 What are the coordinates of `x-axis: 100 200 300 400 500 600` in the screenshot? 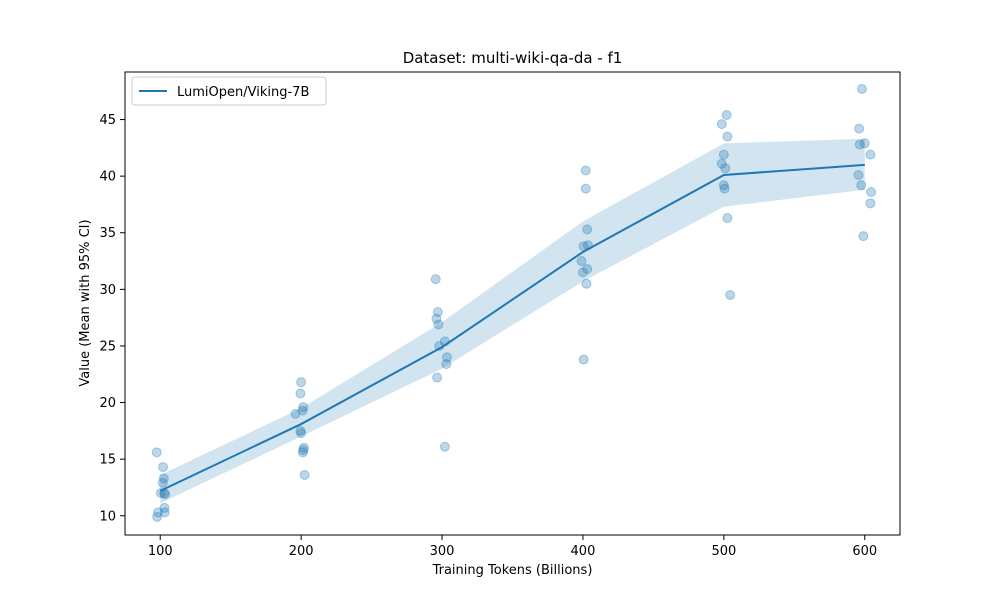 It's located at (512, 547).